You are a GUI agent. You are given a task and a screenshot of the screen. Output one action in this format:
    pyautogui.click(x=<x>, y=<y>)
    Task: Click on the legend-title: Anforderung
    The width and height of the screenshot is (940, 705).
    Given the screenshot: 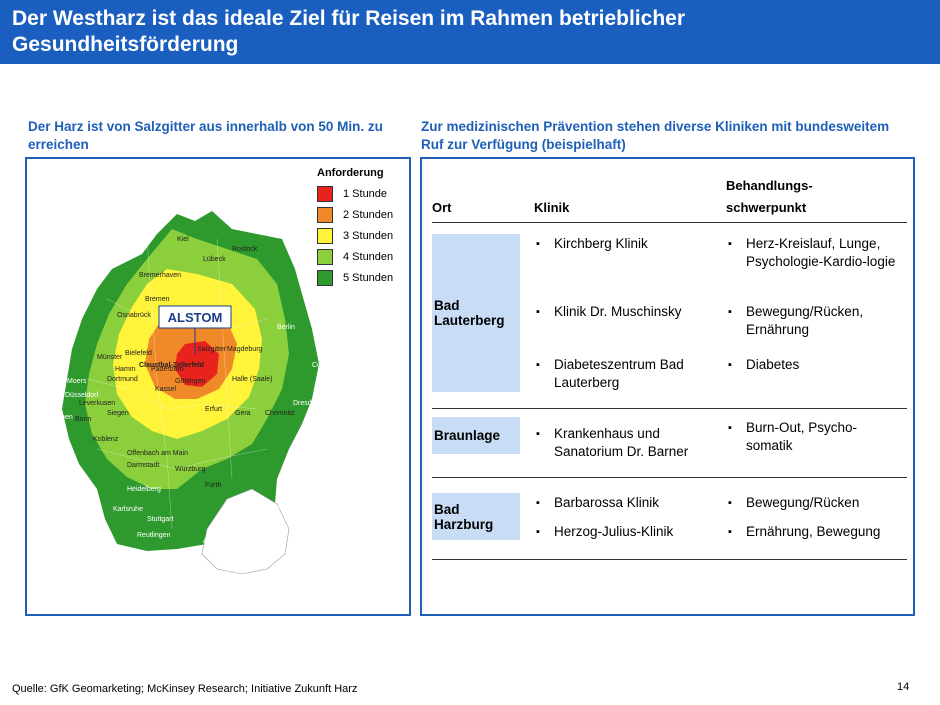 What is the action you would take?
    pyautogui.click(x=350, y=173)
    